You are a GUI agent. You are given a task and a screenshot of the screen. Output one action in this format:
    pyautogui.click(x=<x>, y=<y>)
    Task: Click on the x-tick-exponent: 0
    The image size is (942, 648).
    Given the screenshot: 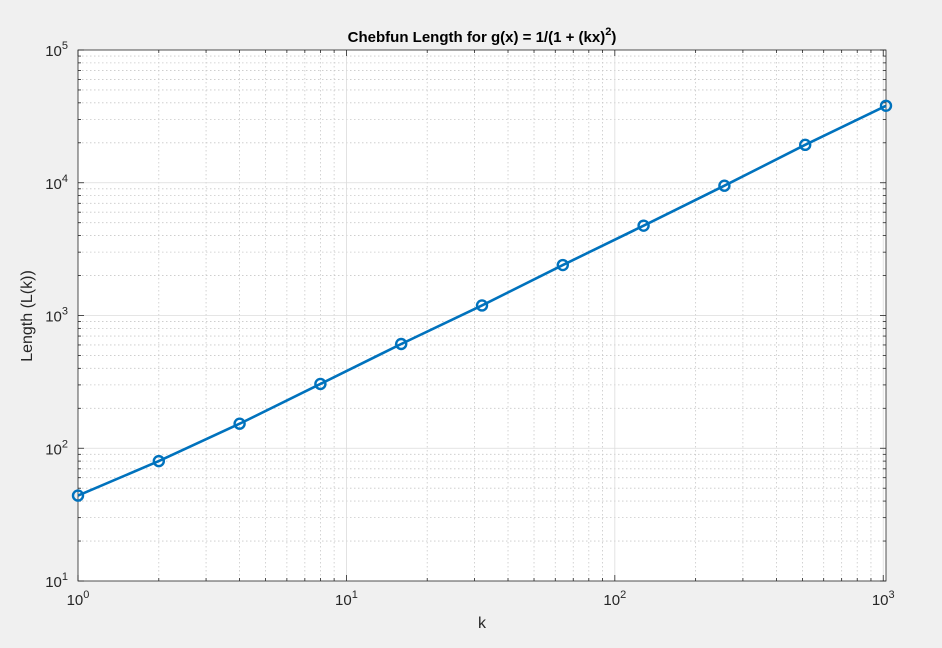 What is the action you would take?
    pyautogui.click(x=86, y=595)
    